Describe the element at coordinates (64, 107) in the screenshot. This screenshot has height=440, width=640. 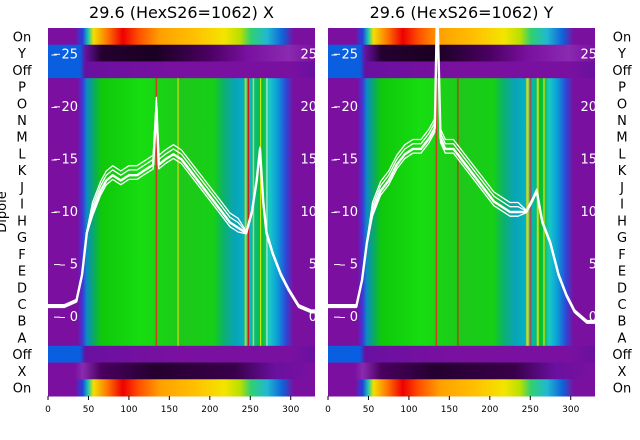
I see `overlay-y-tick-label: – 20` at that location.